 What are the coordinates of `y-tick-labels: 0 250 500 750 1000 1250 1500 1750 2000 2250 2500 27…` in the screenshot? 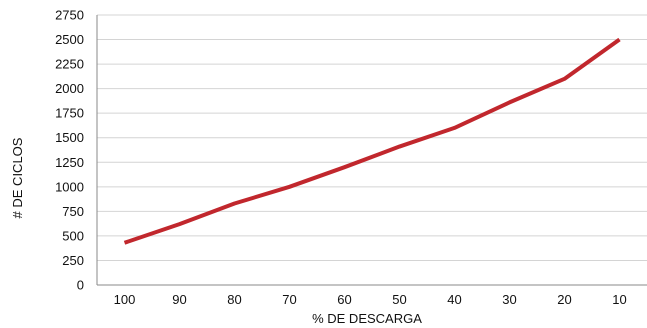 It's located at (69, 150).